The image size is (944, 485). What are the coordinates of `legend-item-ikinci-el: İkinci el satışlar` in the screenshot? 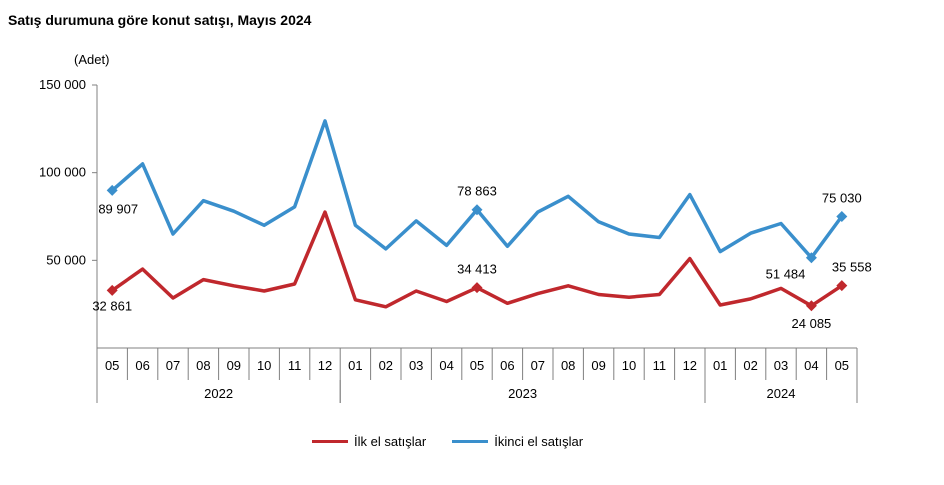 It's located at (517, 441).